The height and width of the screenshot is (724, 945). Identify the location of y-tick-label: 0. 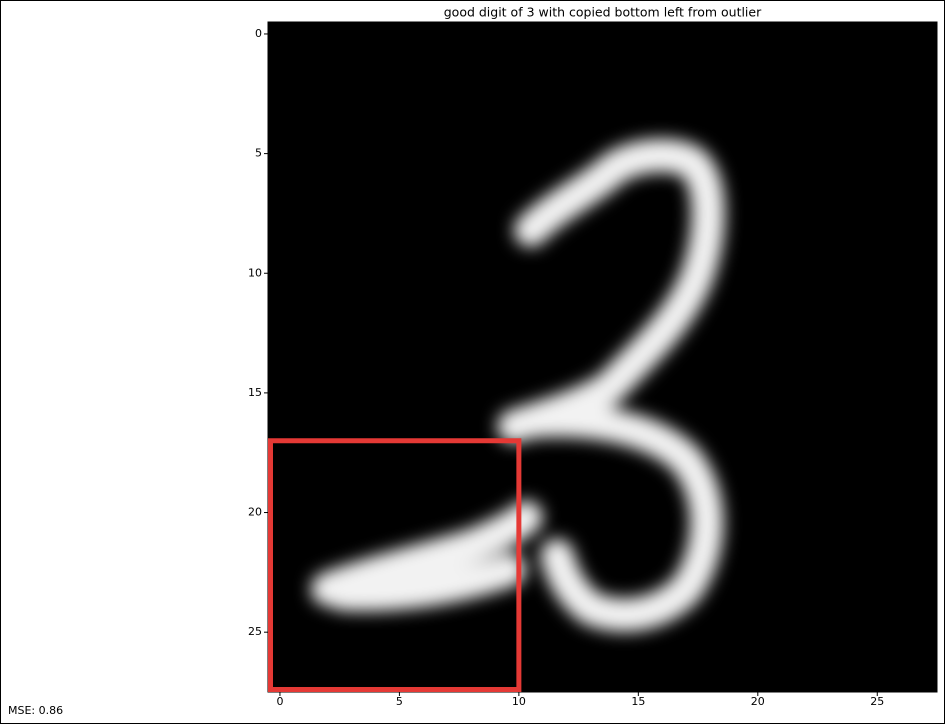
(258, 33).